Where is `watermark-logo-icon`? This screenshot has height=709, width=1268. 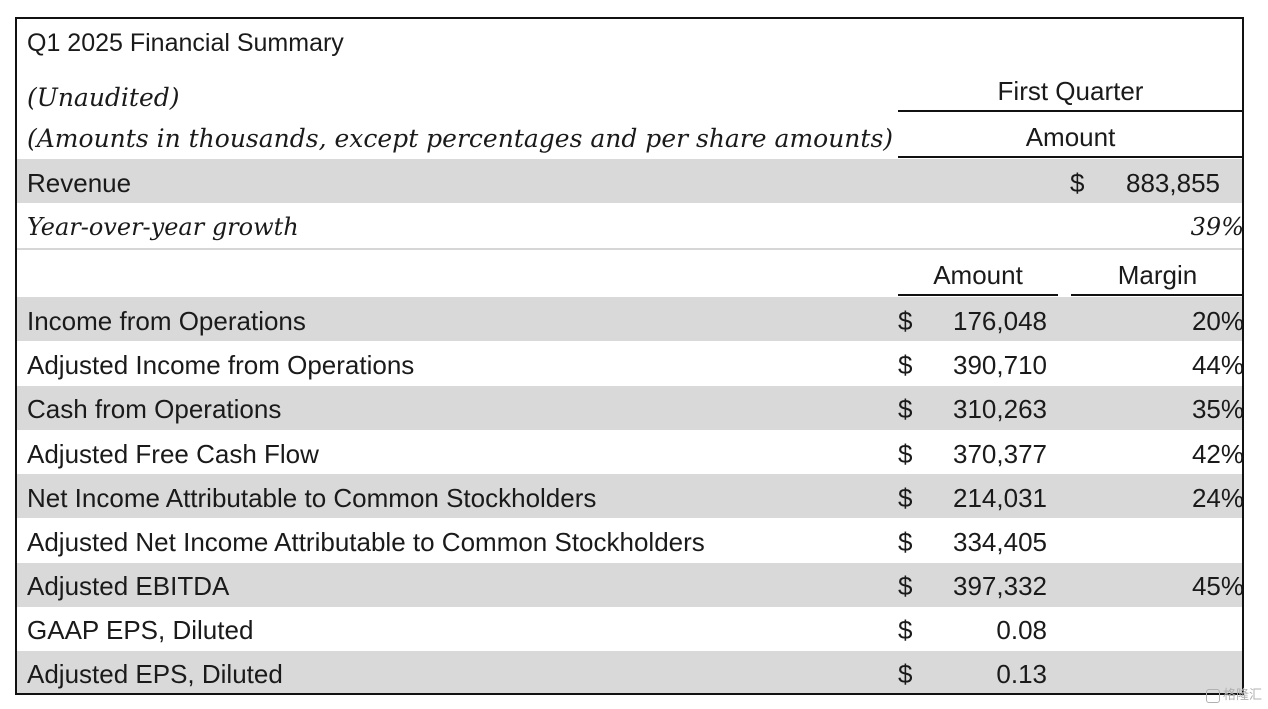 watermark-logo-icon is located at coordinates (1212, 695).